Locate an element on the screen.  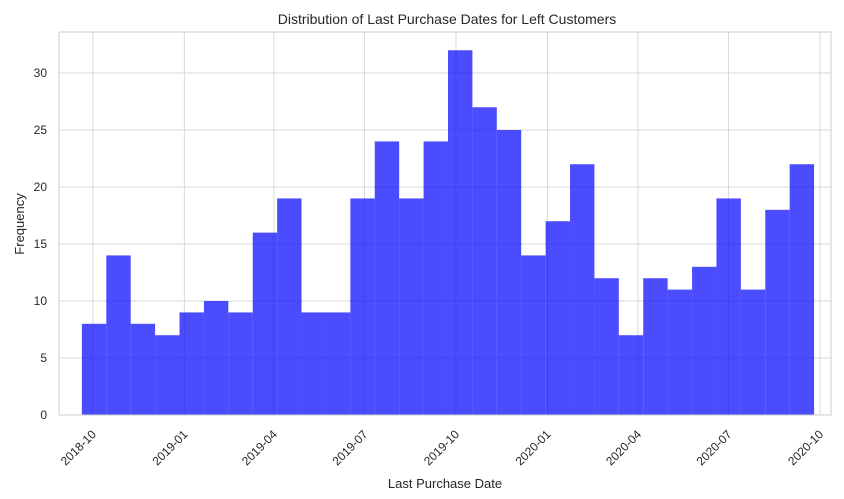
y-tick-labels: 0 5 10 15 20 25 30 is located at coordinates (41, 244).